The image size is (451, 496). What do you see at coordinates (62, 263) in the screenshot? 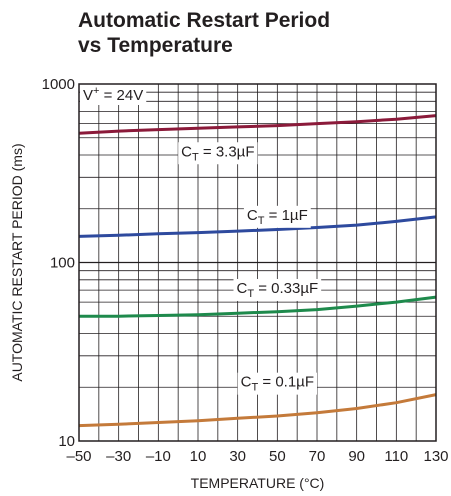
I see `y-tick-label: 100` at bounding box center [62, 263].